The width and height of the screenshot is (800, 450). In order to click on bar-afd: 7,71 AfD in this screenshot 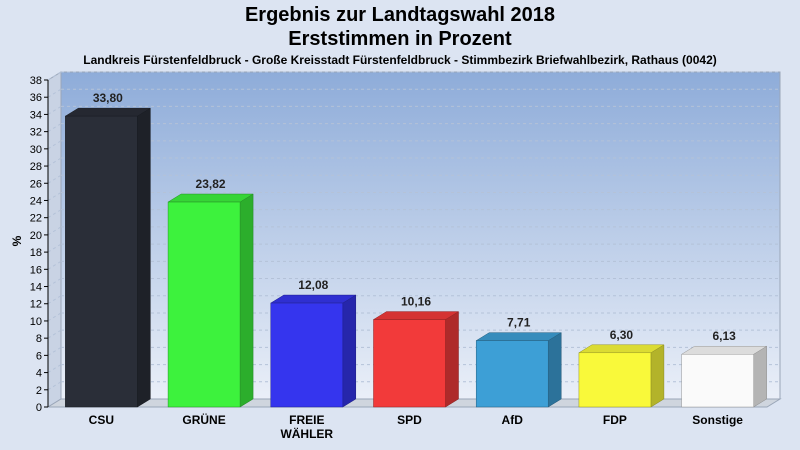, I will do `click(519, 371)`.